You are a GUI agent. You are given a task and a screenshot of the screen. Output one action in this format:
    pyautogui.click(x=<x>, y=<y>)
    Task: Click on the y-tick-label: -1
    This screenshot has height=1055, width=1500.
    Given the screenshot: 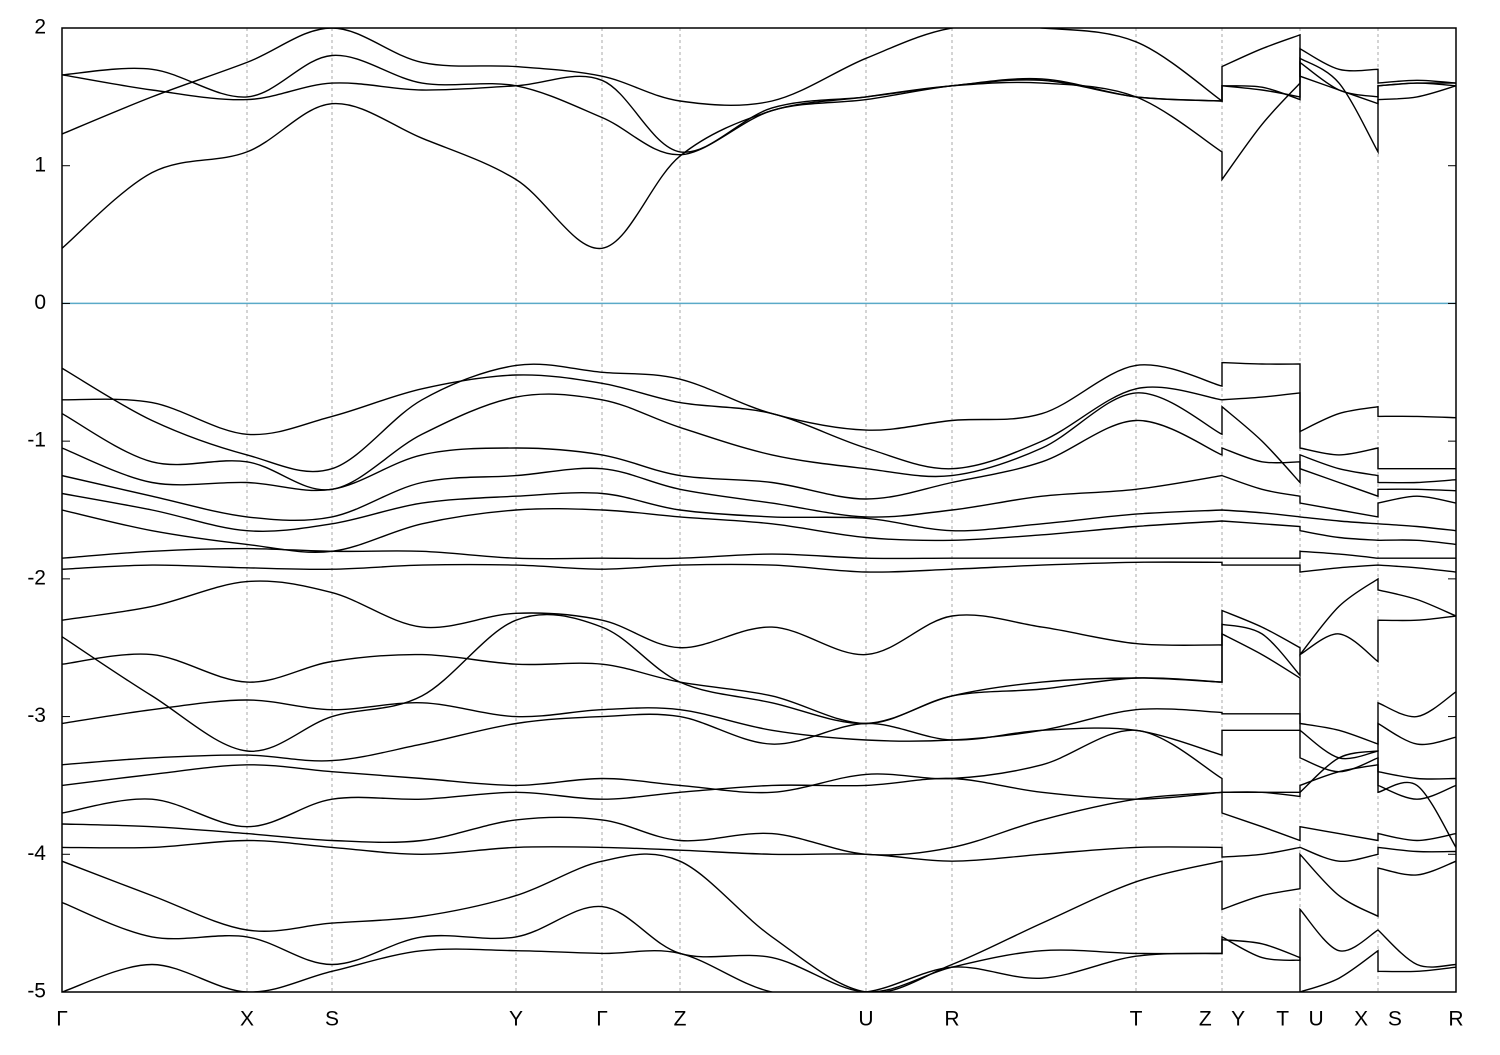 What is the action you would take?
    pyautogui.click(x=36, y=440)
    